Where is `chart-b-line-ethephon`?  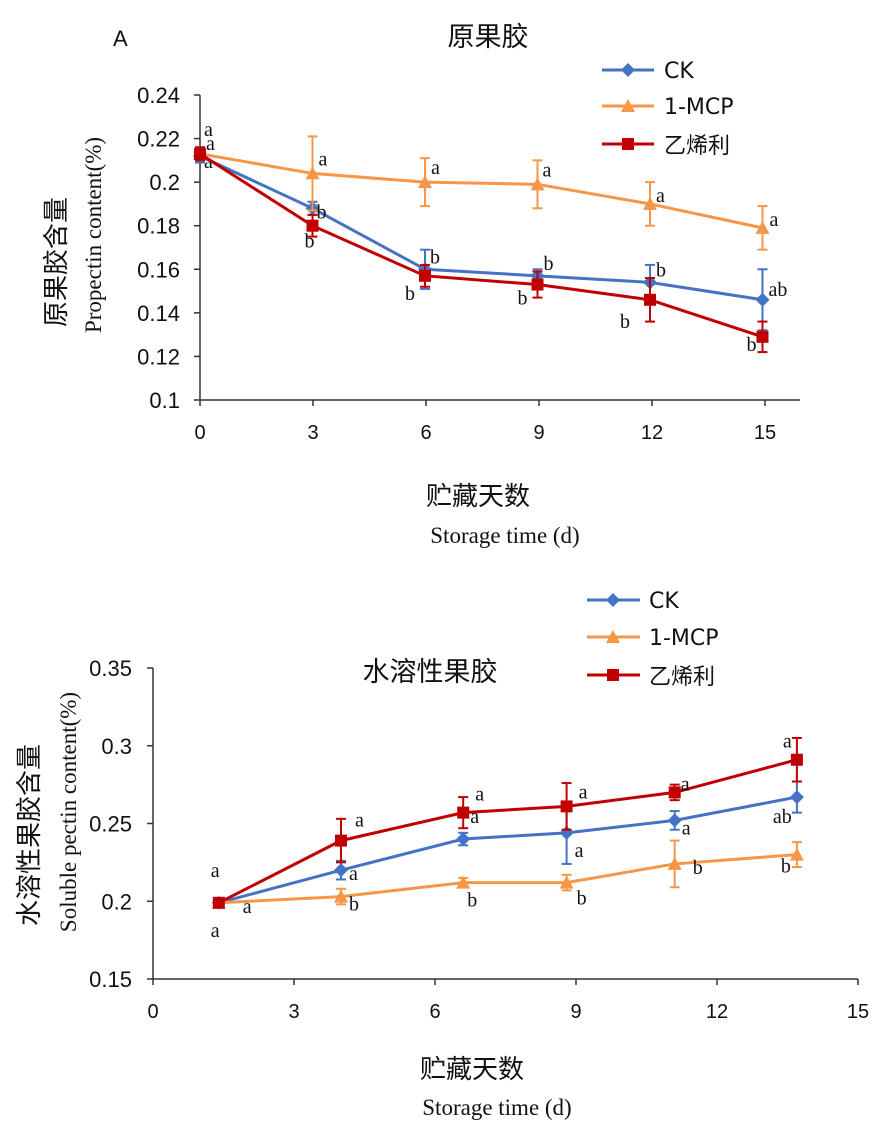 chart-b-line-ethephon is located at coordinates (508, 831).